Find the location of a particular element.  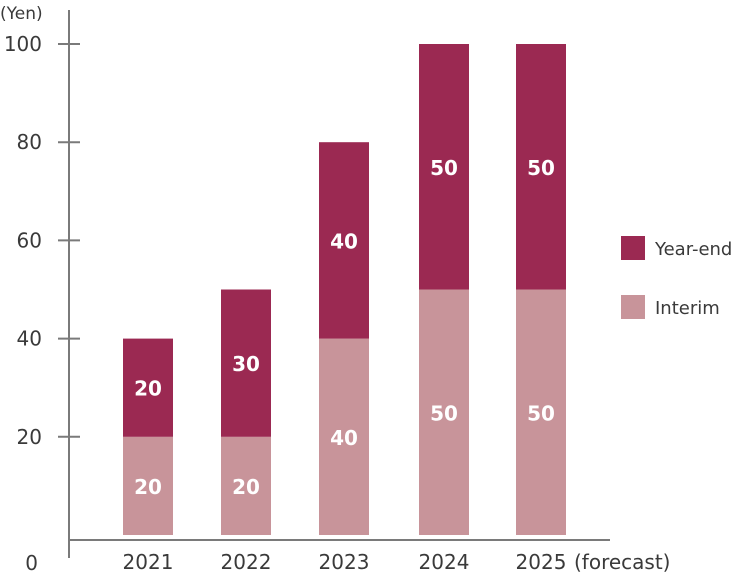

data-label-interim-2025: 50 is located at coordinates (541, 413).